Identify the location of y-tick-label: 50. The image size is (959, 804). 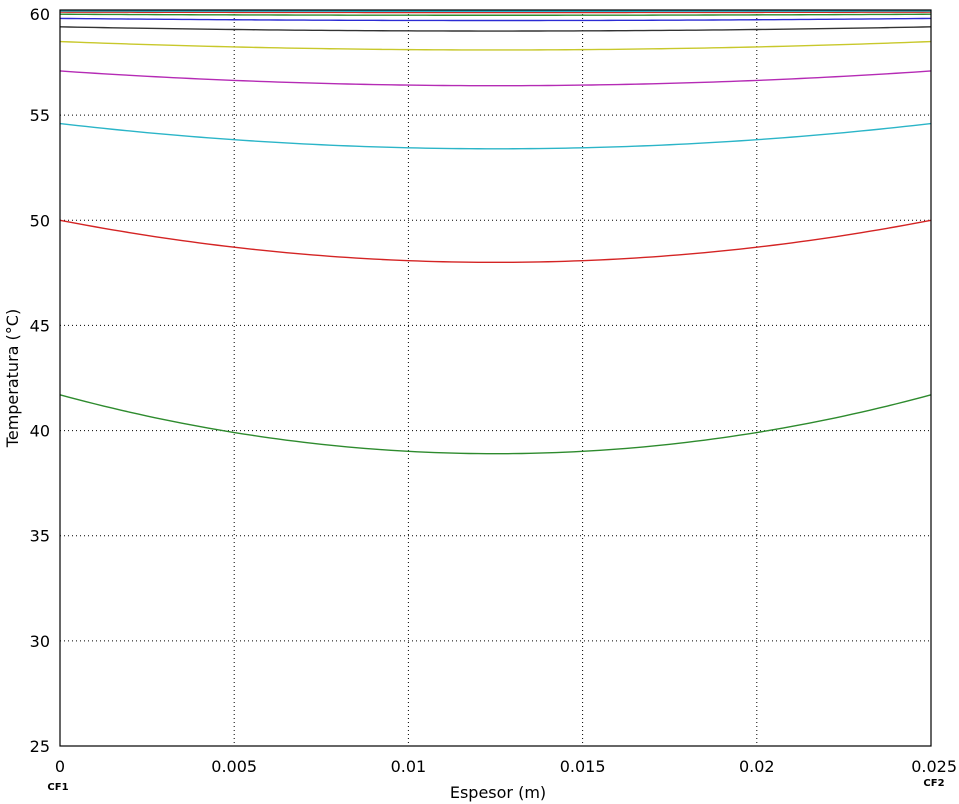
(40, 220).